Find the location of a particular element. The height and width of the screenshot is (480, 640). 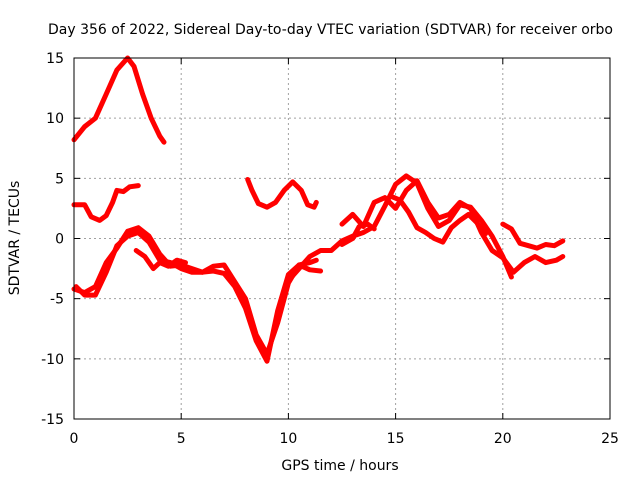

x-tick-label: 0 is located at coordinates (74, 439).